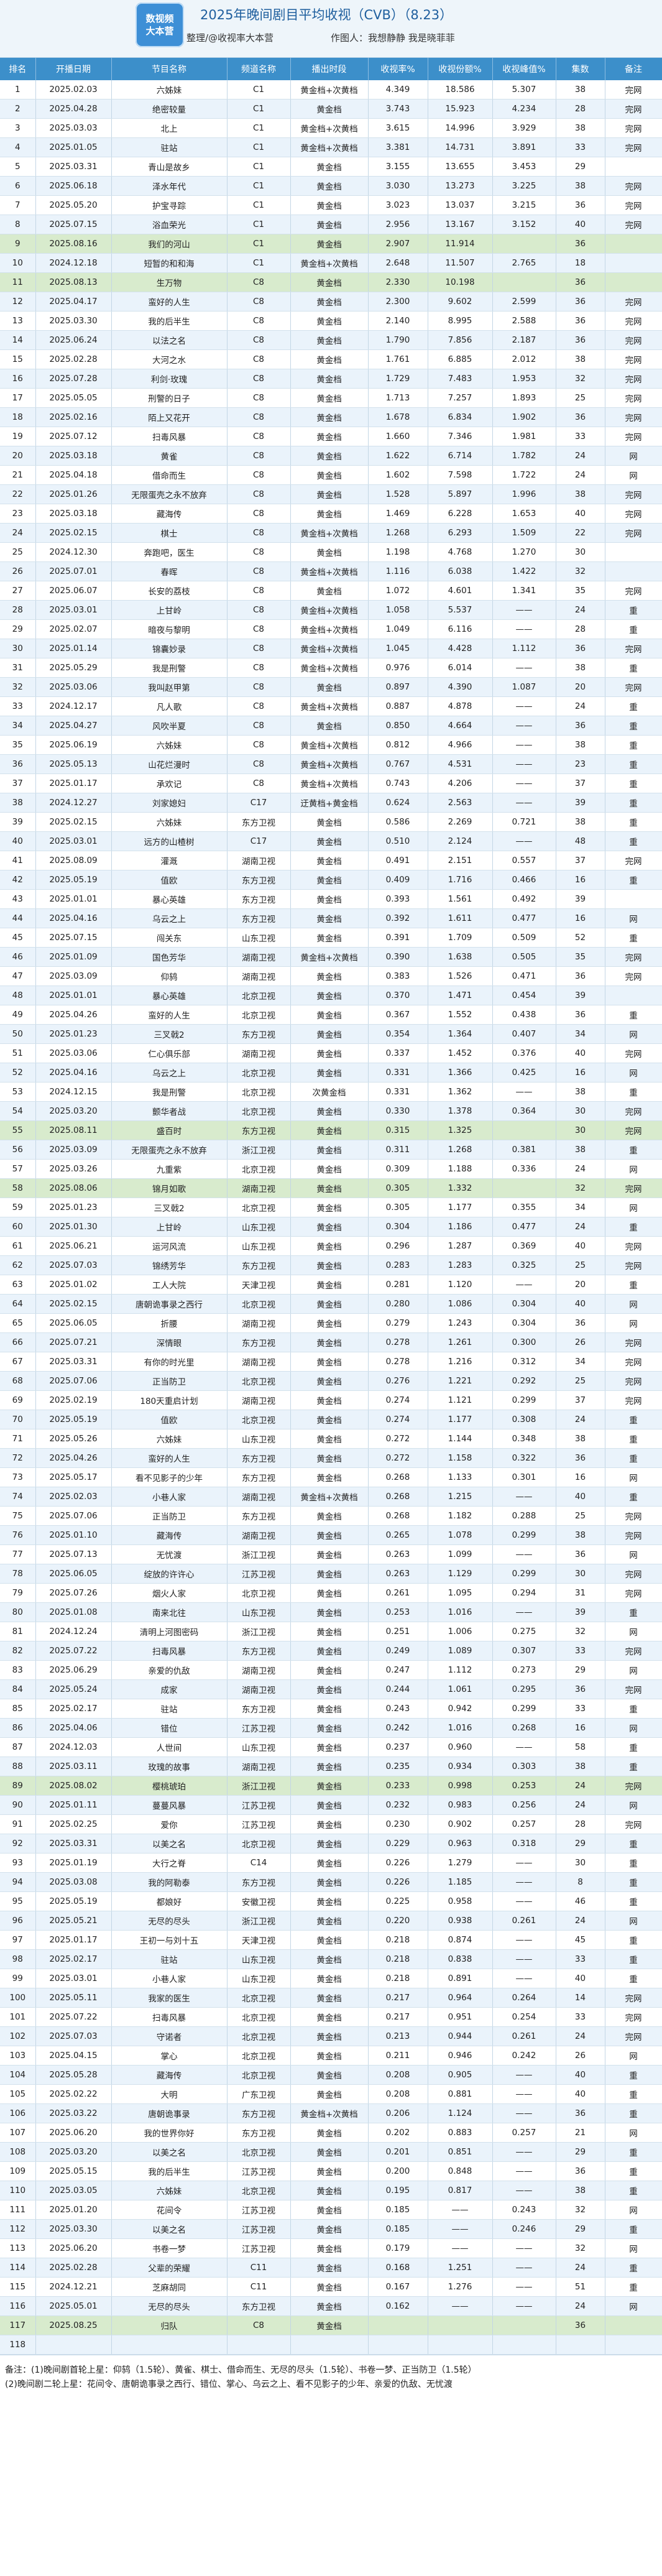 The height and width of the screenshot is (2576, 662). I want to click on col-episodes-cell: 29, so click(580, 1670).